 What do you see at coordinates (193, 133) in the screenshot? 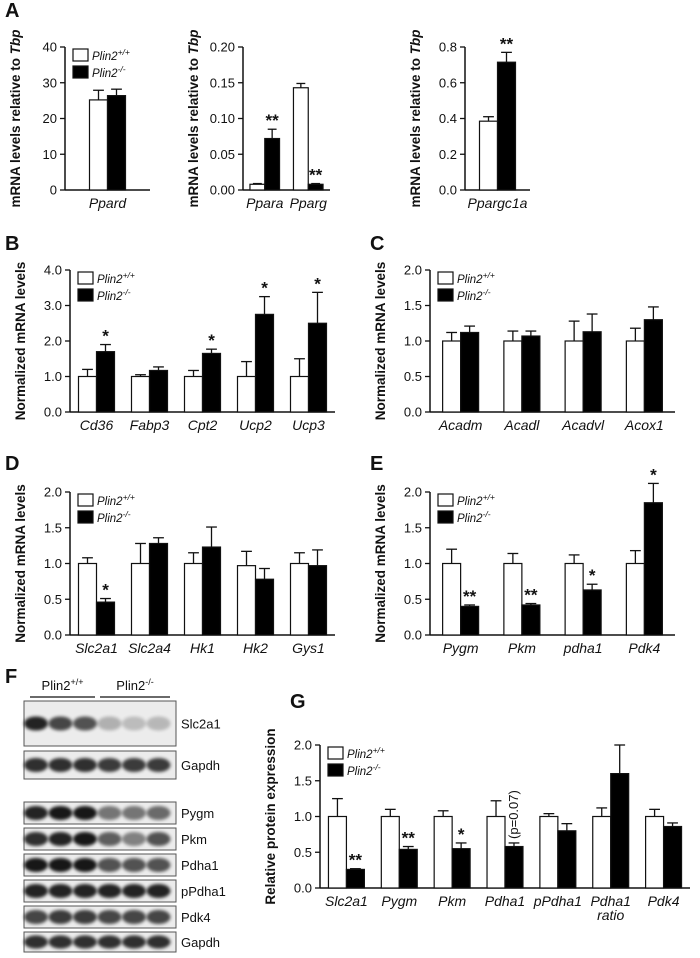
I see `y-axis-label-text: mRNA levels relative to` at bounding box center [193, 133].